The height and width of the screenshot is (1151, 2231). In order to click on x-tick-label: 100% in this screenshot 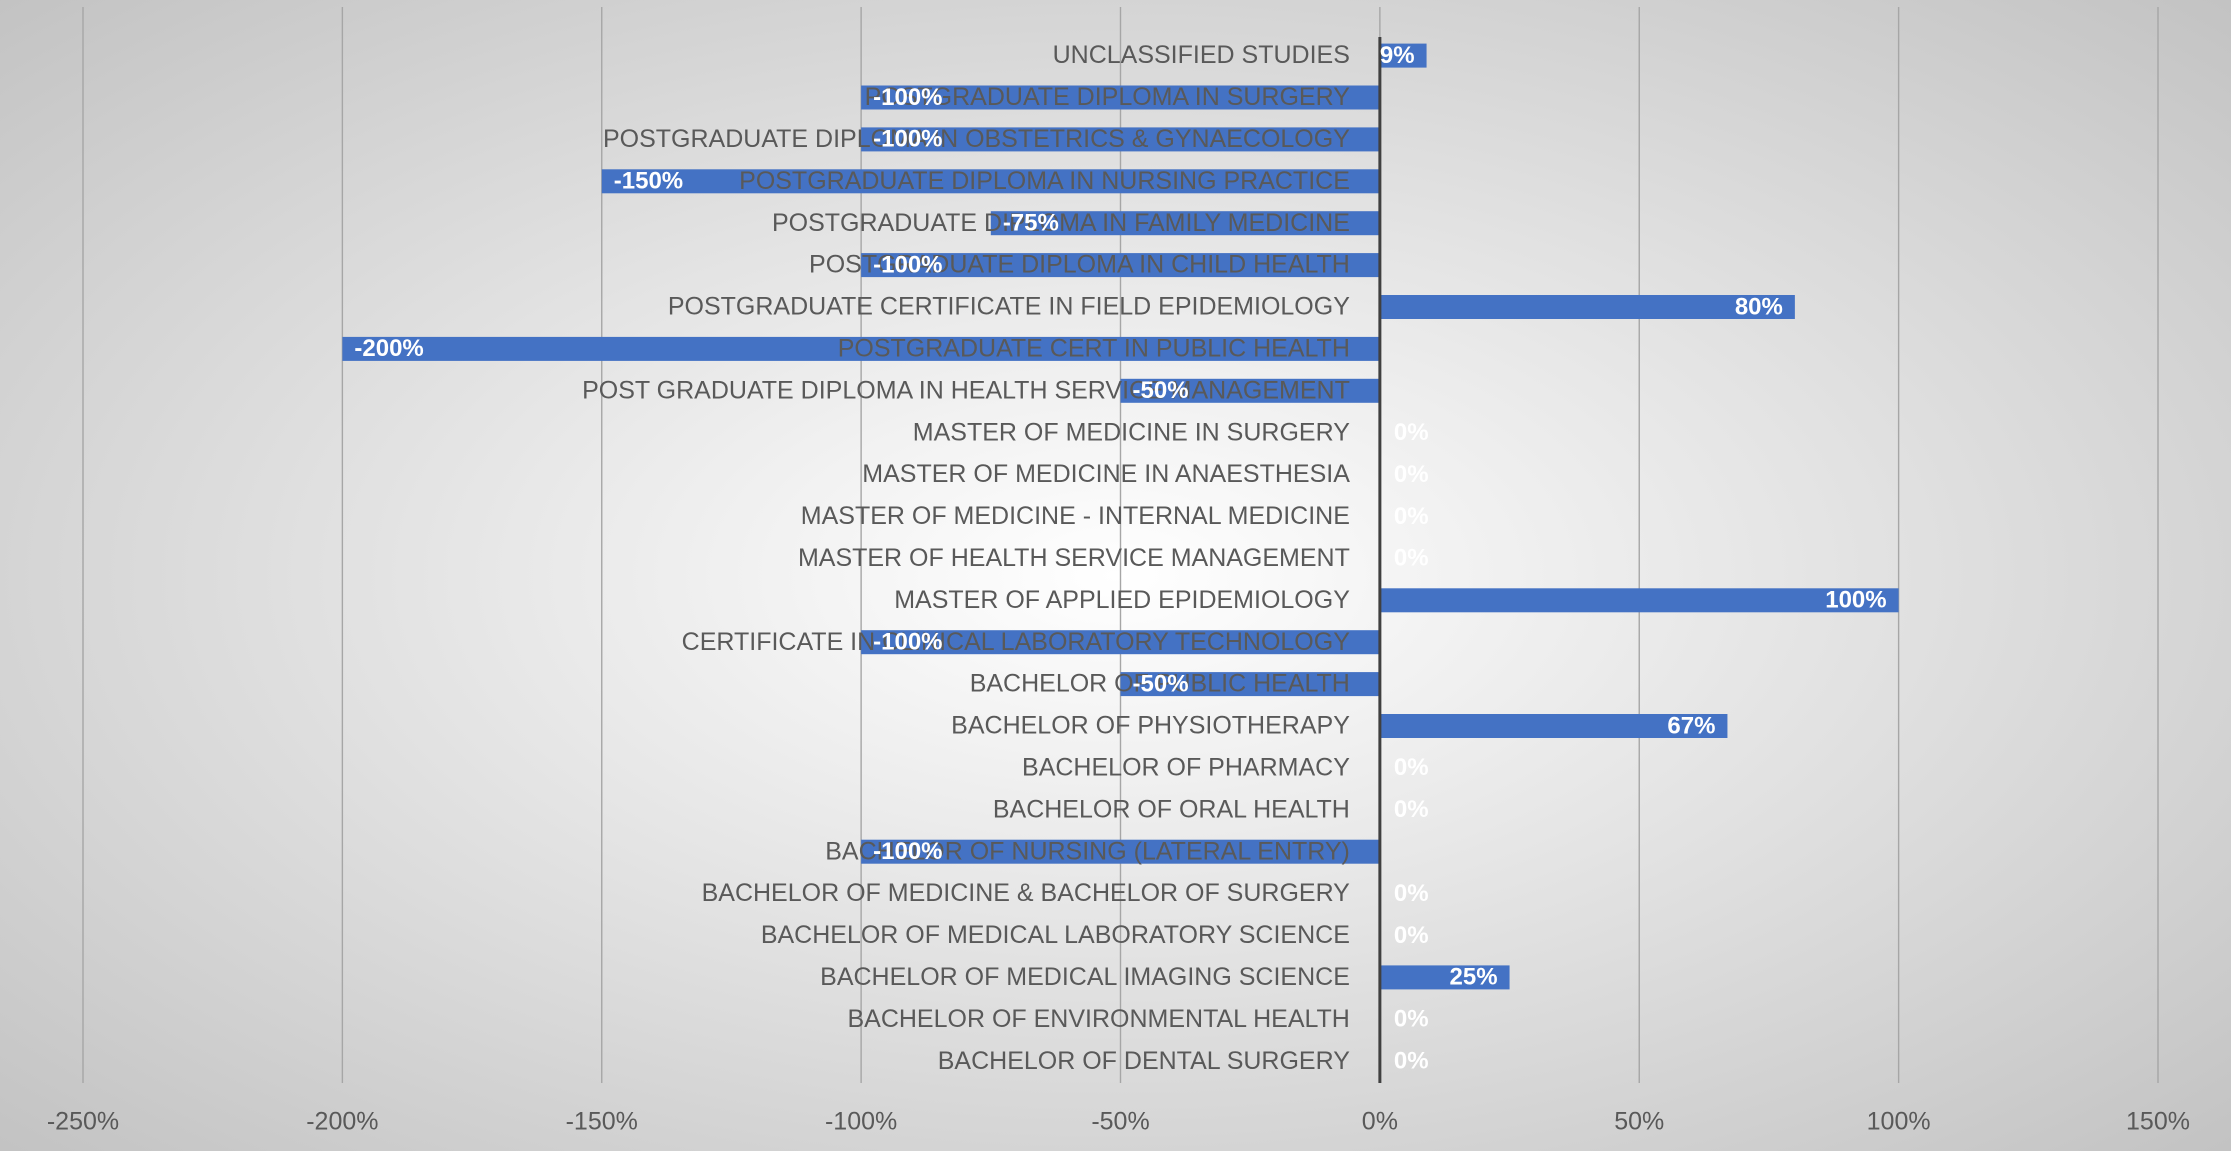, I will do `click(1899, 1122)`.